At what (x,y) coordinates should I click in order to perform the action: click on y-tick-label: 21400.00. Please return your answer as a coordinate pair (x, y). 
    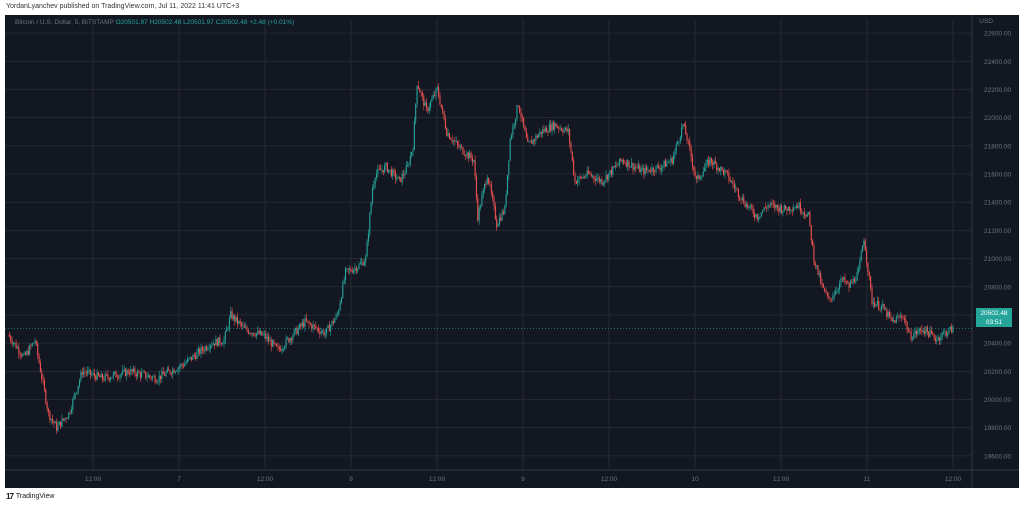
    Looking at the image, I should click on (997, 203).